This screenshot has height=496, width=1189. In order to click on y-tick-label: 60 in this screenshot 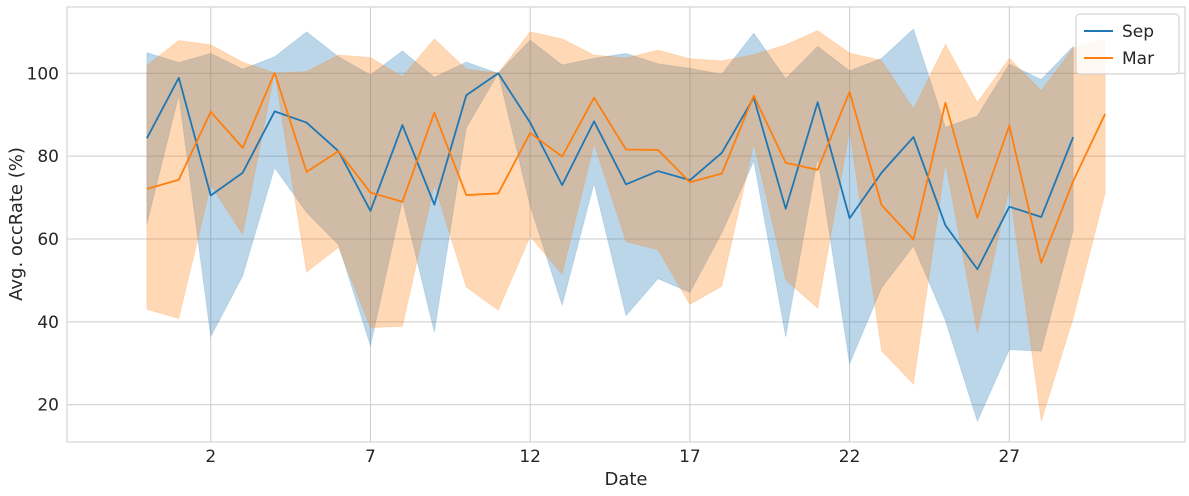, I will do `click(48, 240)`.